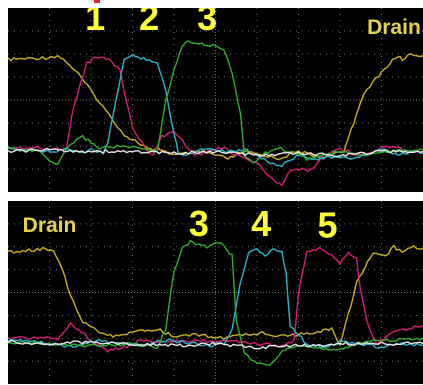  What do you see at coordinates (95, 23) in the screenshot?
I see `annotation-number-label: 1` at bounding box center [95, 23].